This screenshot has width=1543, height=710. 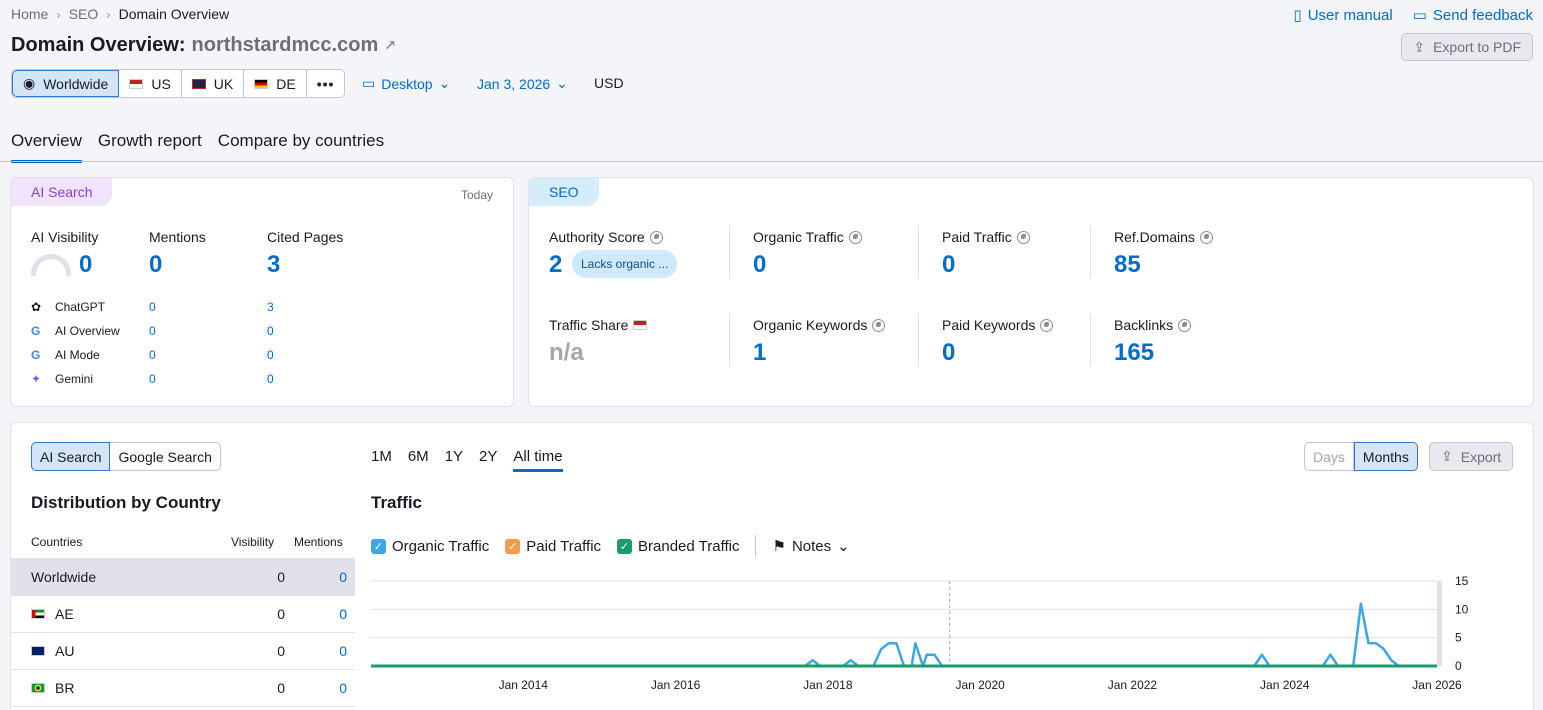 What do you see at coordinates (1385, 456) in the screenshot?
I see `months-toggle: Months` at bounding box center [1385, 456].